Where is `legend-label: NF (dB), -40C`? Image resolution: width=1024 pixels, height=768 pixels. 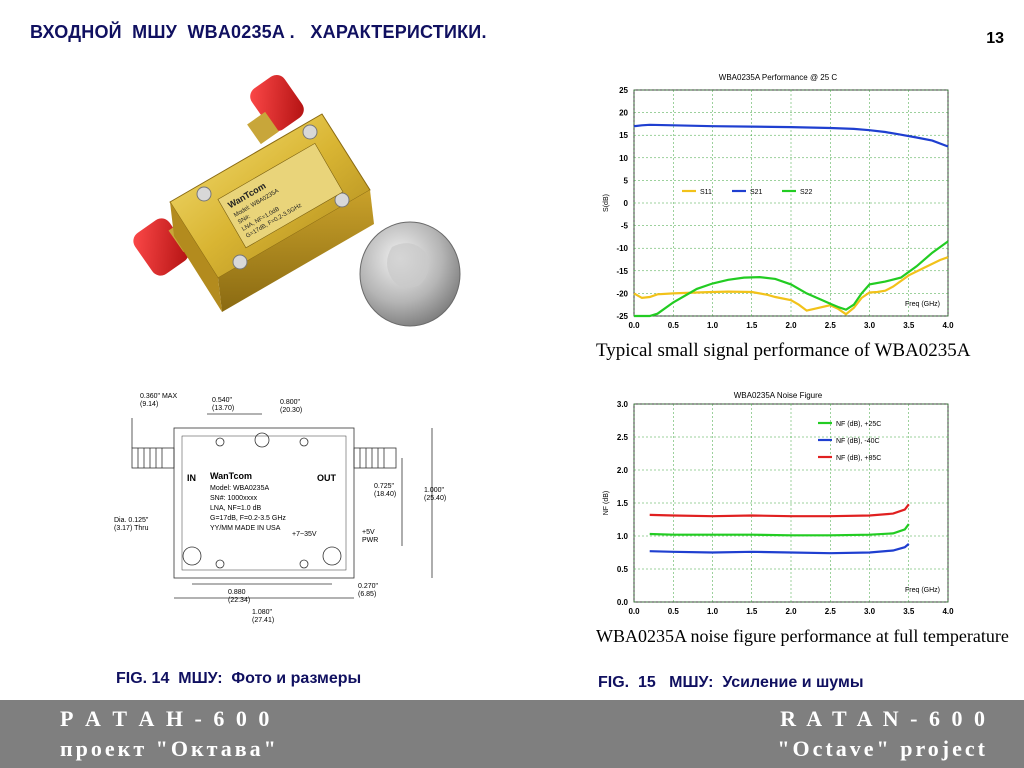
legend-label: NF (dB), -40C is located at coordinates (858, 441).